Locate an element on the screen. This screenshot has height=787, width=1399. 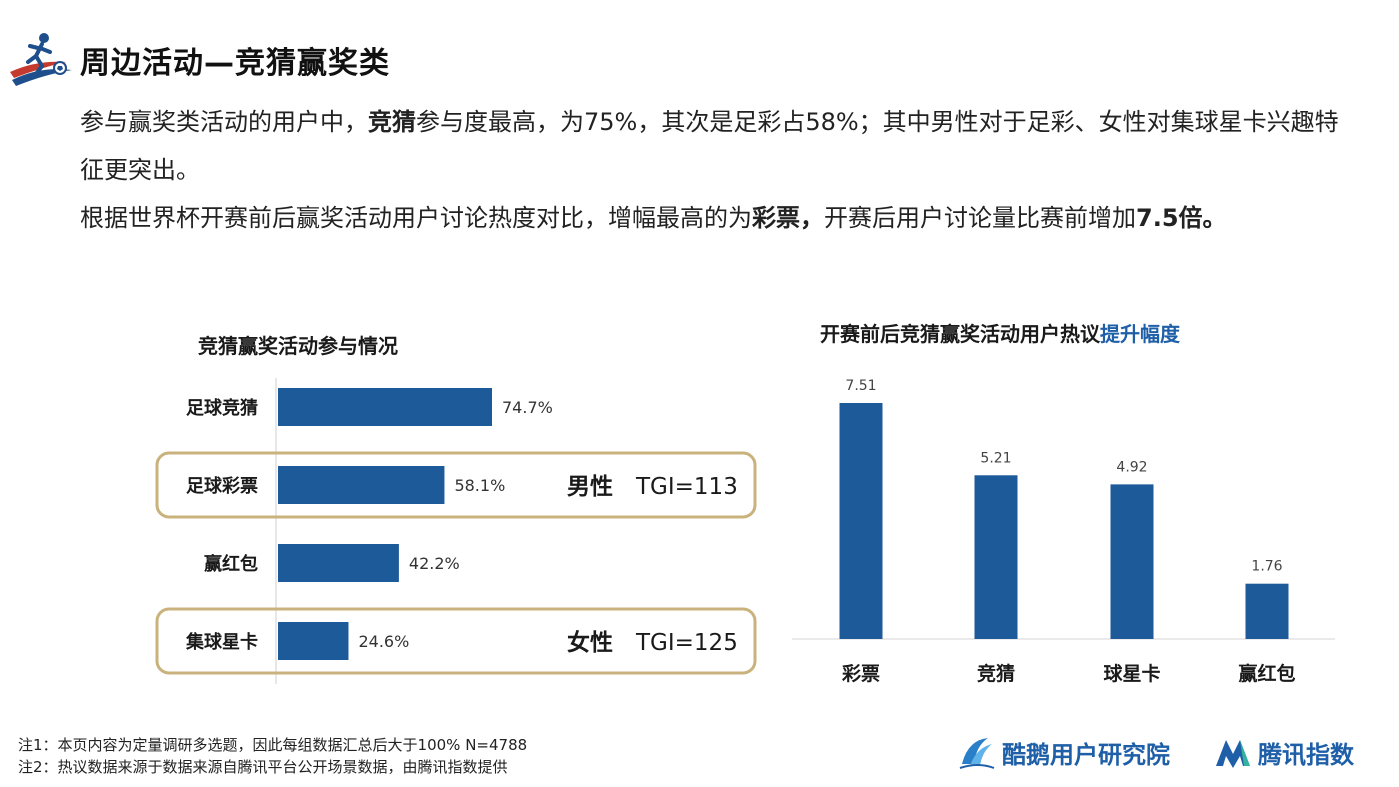
right-chart-title-highlight: 提升幅度 is located at coordinates (1140, 334).